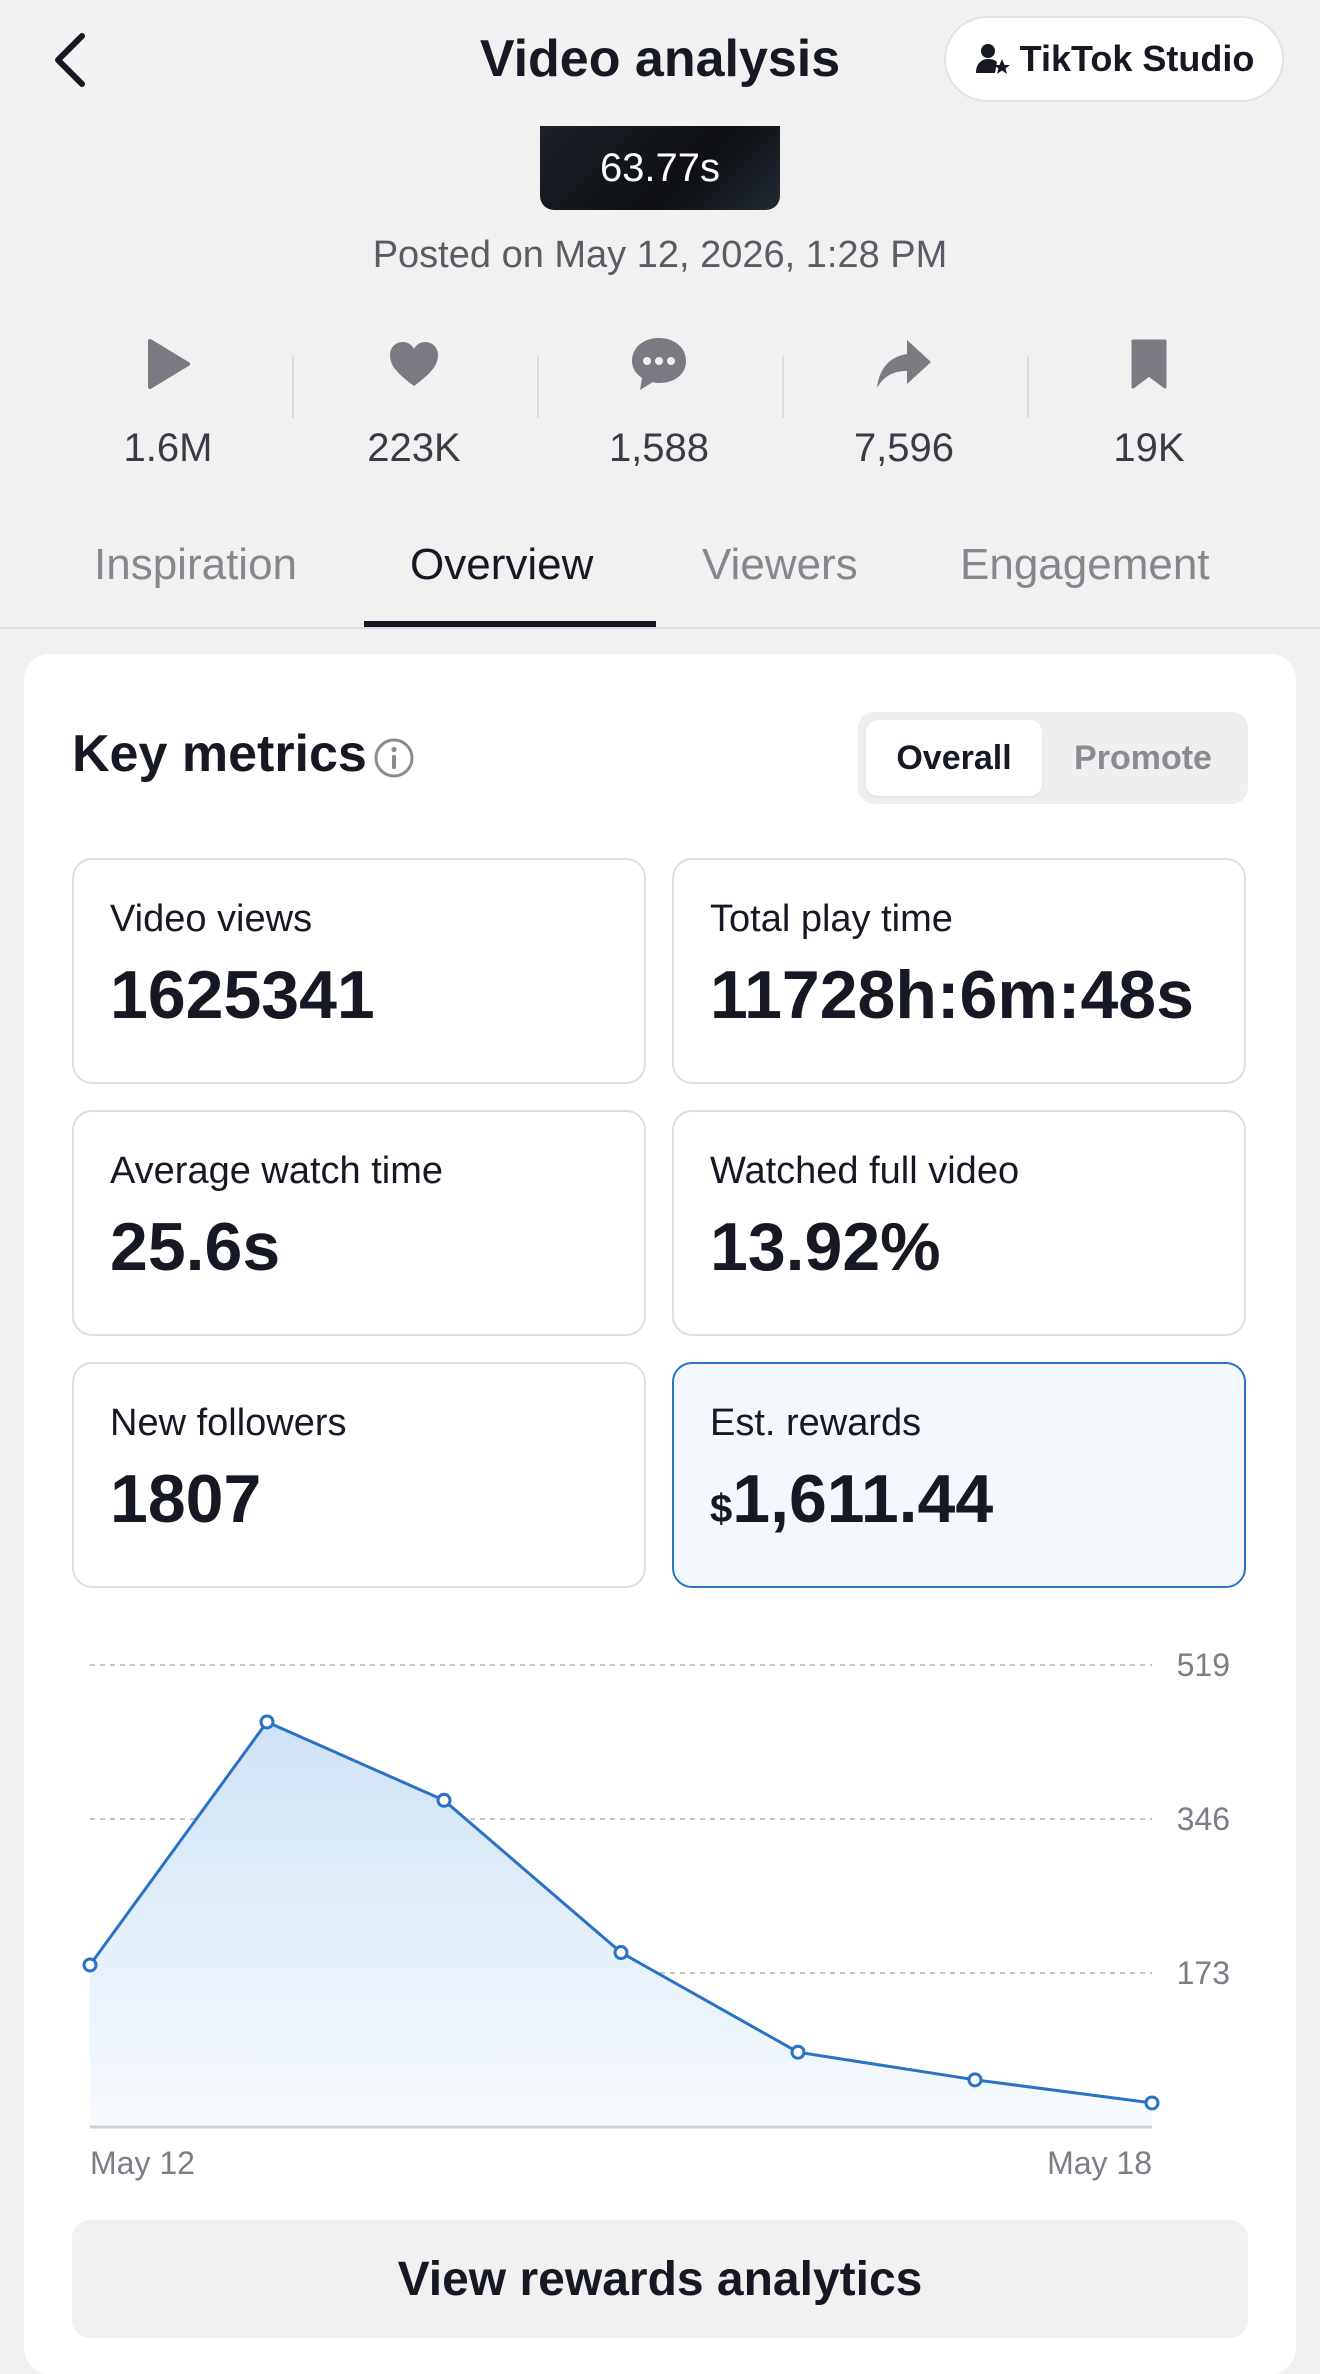 Image resolution: width=1320 pixels, height=2374 pixels. I want to click on comment-icon, so click(659, 364).